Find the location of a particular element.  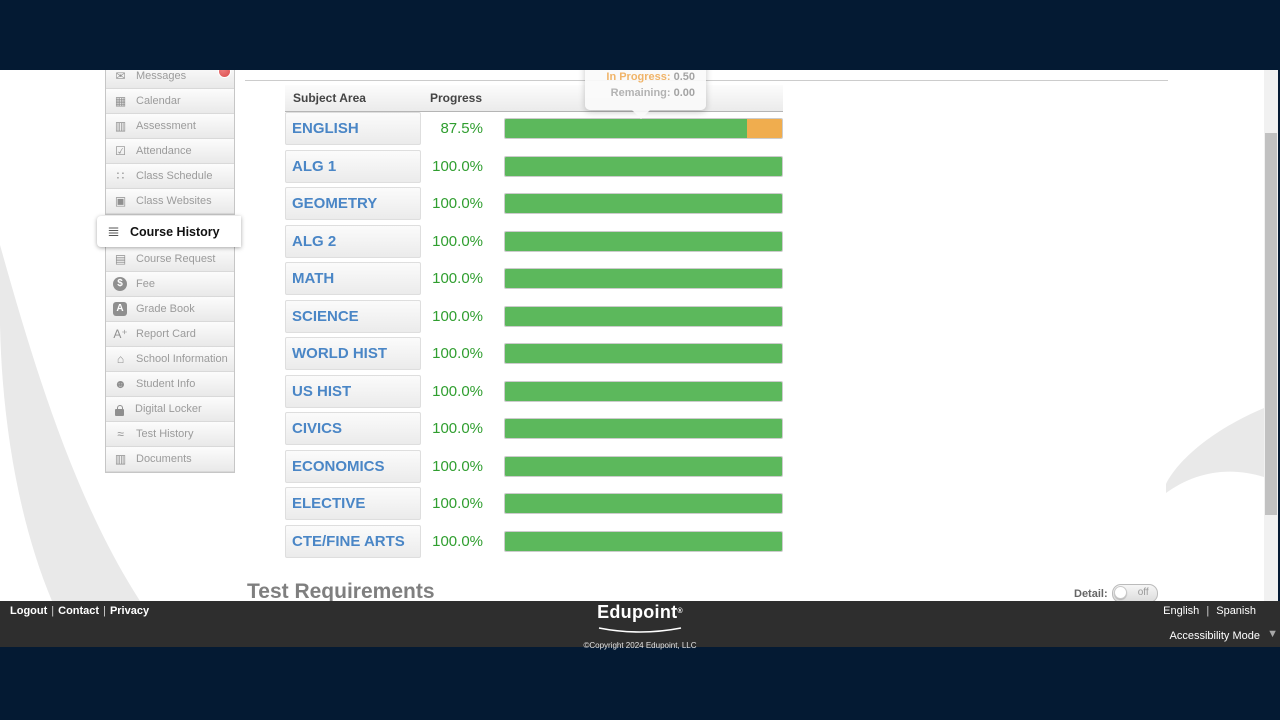

scrollbar-thumb is located at coordinates (1271, 324).